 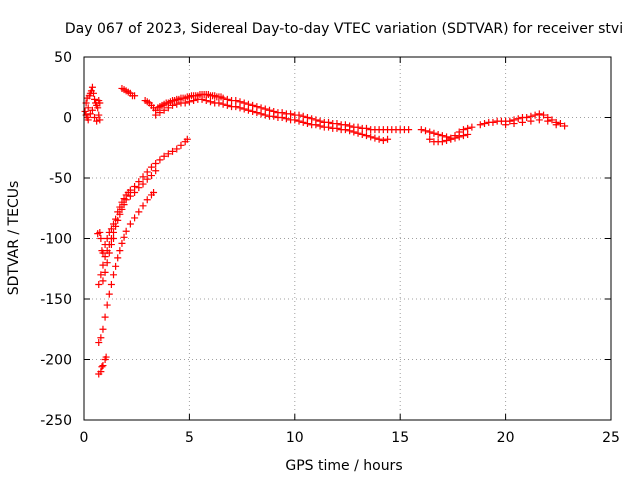 I want to click on y-tick-label: -150, so click(x=56, y=300).